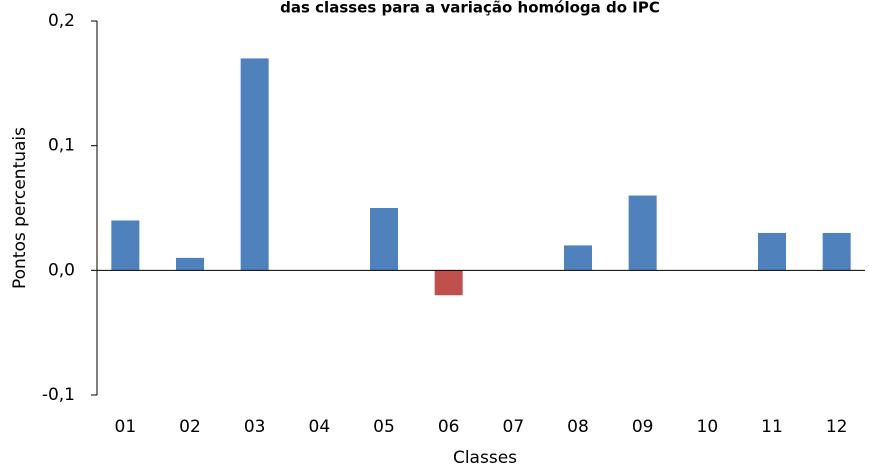  I want to click on x-tick-label: 11, so click(772, 427).